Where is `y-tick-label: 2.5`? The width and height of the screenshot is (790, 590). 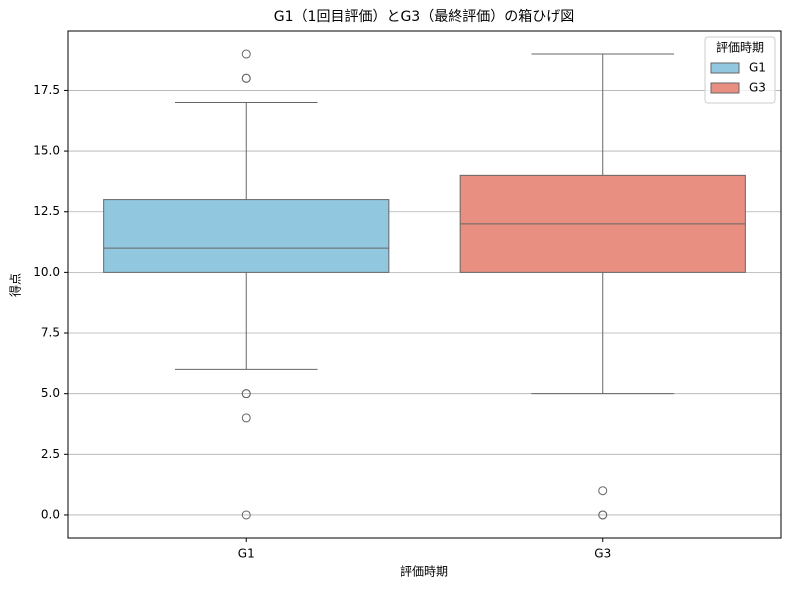
y-tick-label: 2.5 is located at coordinates (50, 454).